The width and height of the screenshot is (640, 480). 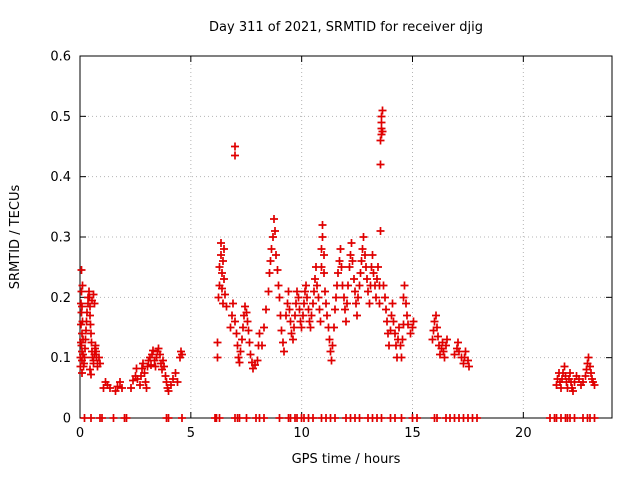 What do you see at coordinates (301, 433) in the screenshot?
I see `x-tick-label: 10` at bounding box center [301, 433].